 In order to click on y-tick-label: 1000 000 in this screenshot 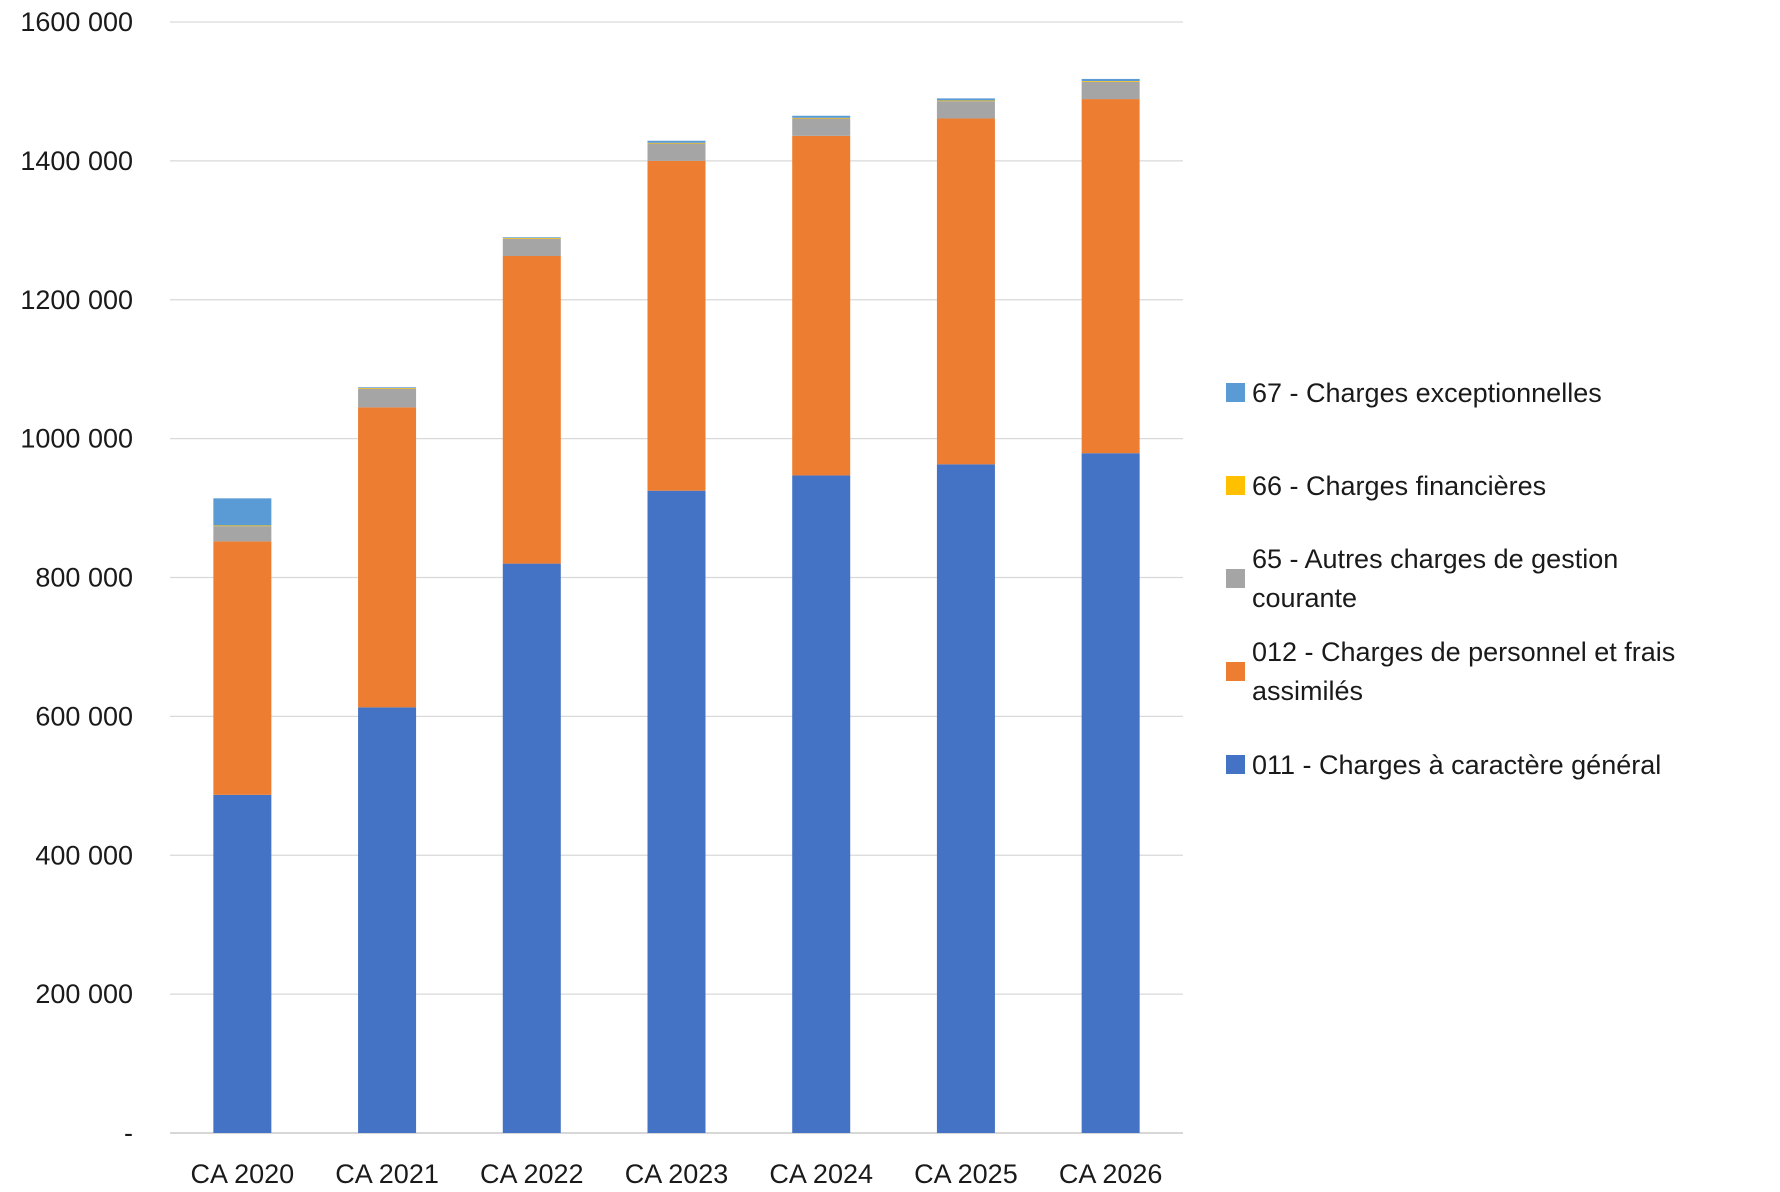, I will do `click(76, 439)`.